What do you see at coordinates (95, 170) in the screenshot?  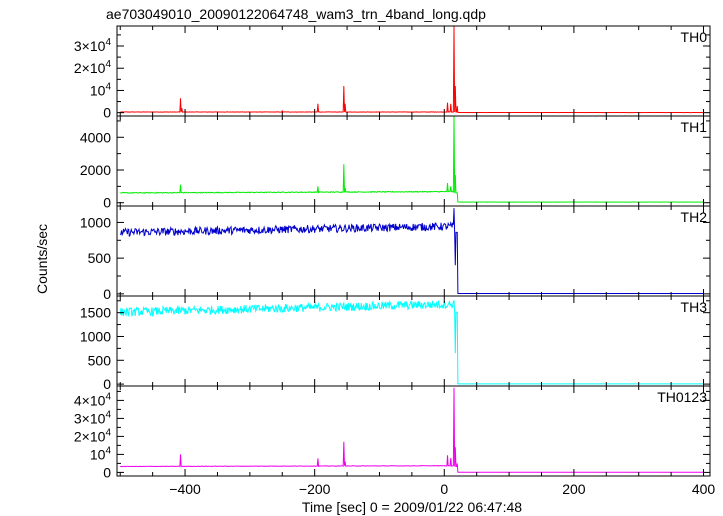 I see `y-tick-label: 2000` at bounding box center [95, 170].